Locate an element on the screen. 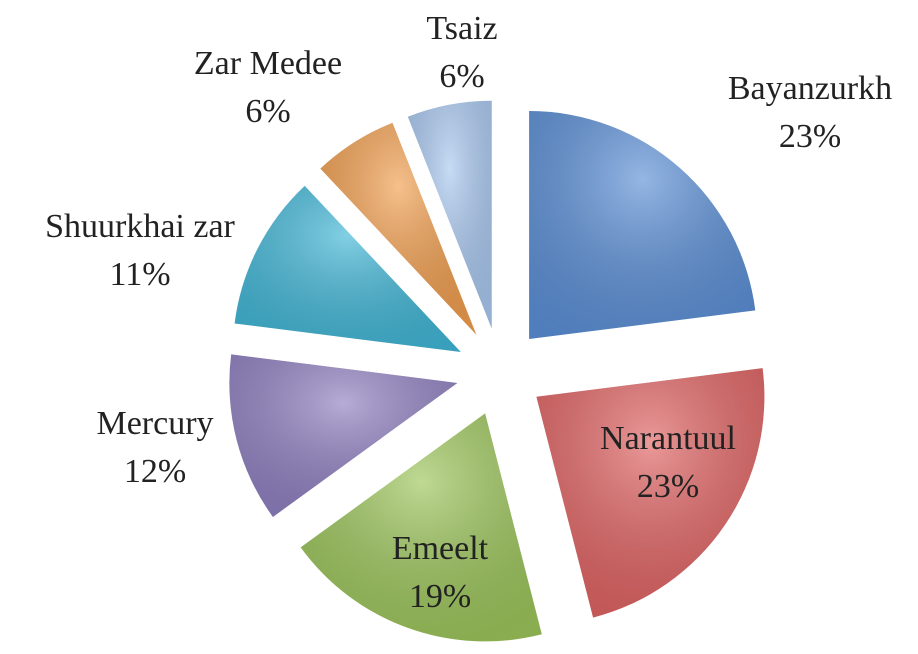 The image size is (918, 654). slice-label: Narantuul is located at coordinates (668, 438).